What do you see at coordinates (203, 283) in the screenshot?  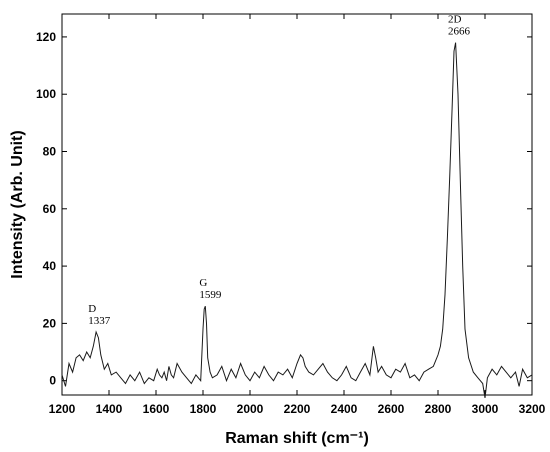 I see `peak-name-label: G` at bounding box center [203, 283].